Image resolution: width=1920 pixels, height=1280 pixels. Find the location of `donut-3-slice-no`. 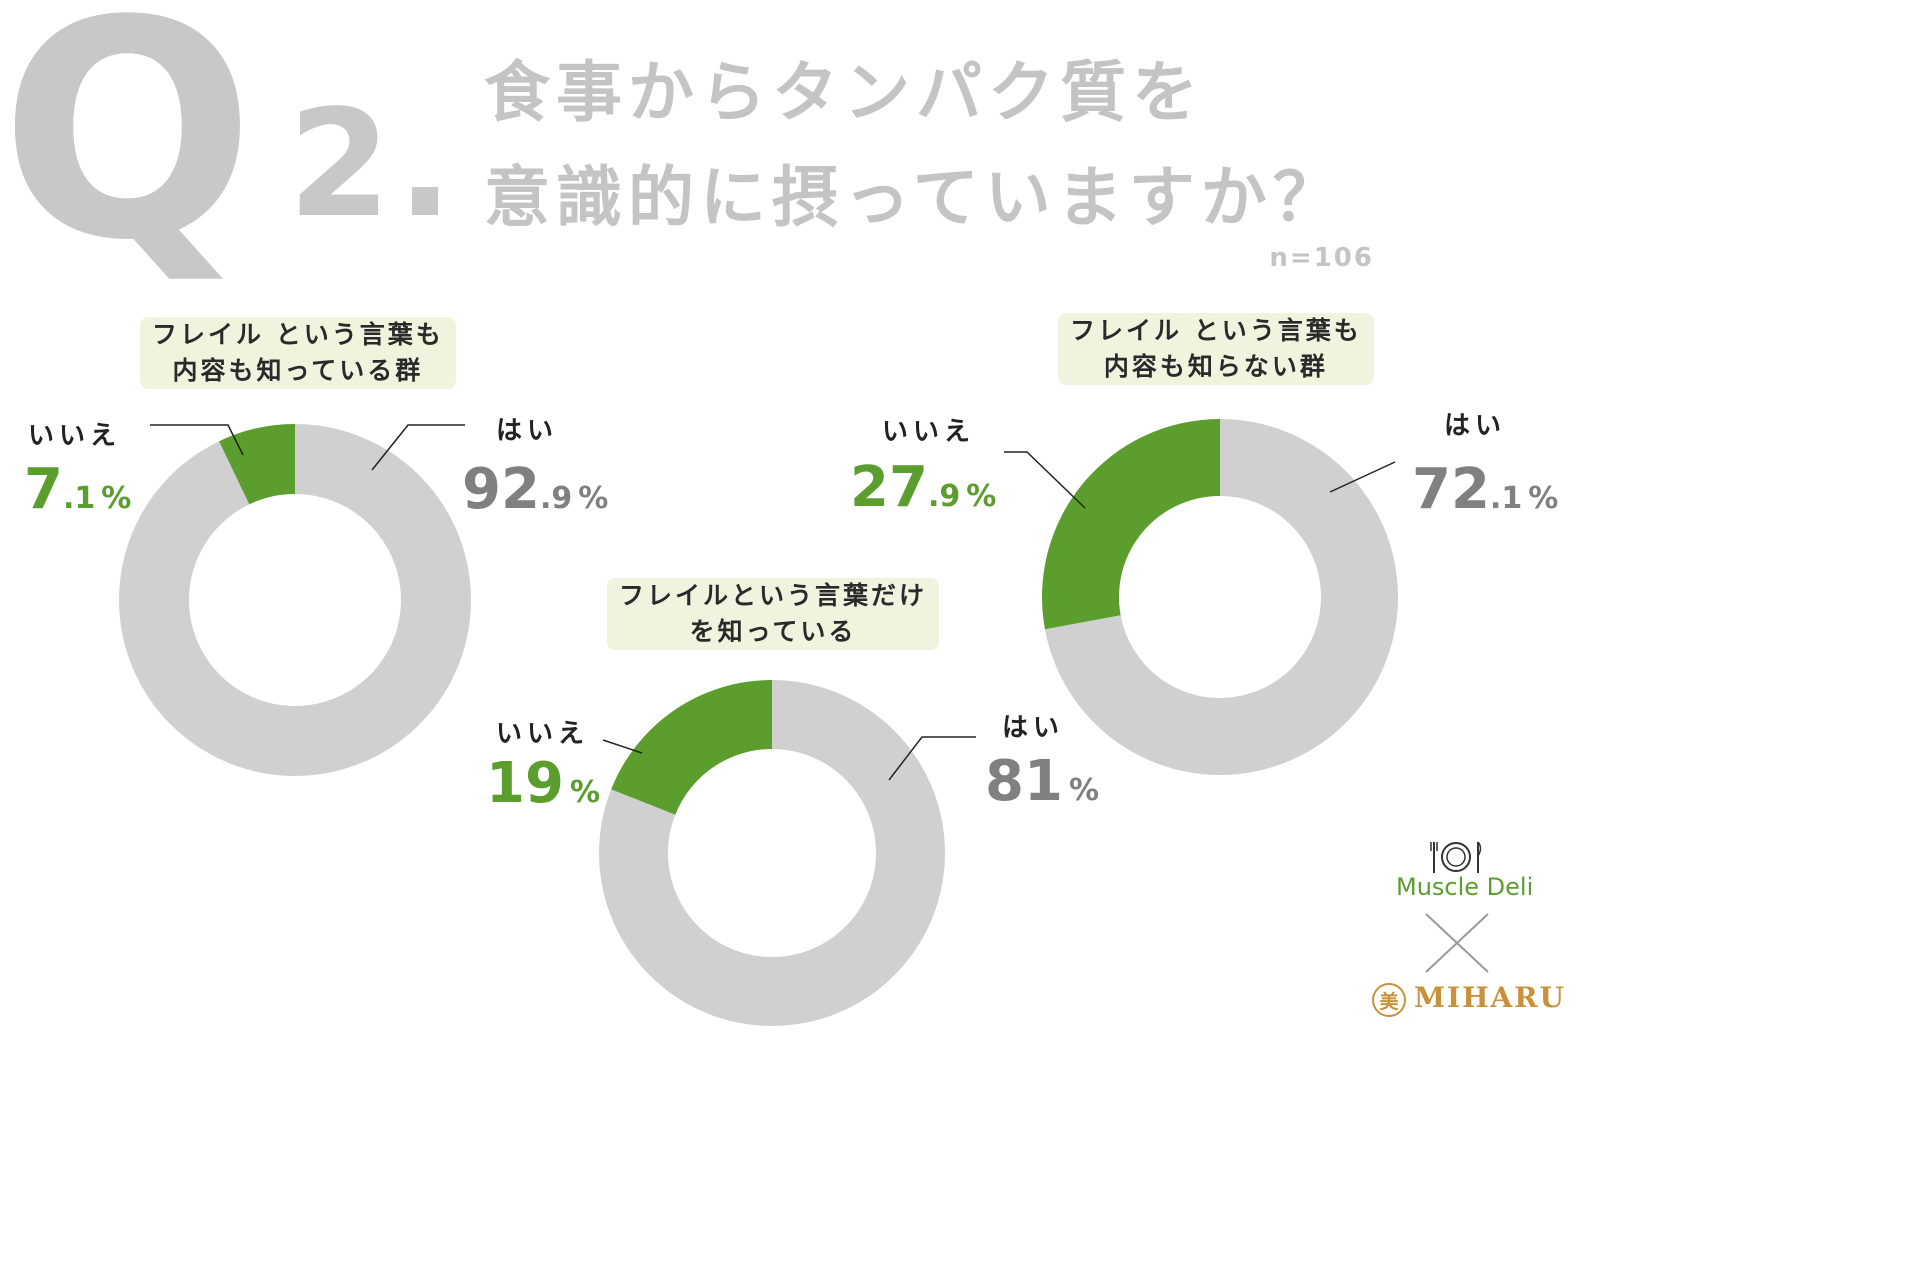

donut-3-slice-no is located at coordinates (1131, 524).